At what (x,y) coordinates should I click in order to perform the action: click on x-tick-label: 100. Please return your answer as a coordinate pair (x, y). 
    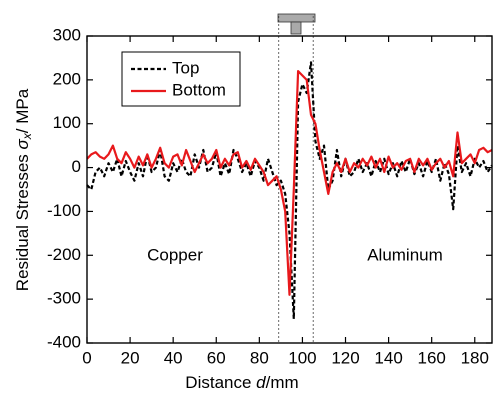
    Looking at the image, I should click on (302, 357).